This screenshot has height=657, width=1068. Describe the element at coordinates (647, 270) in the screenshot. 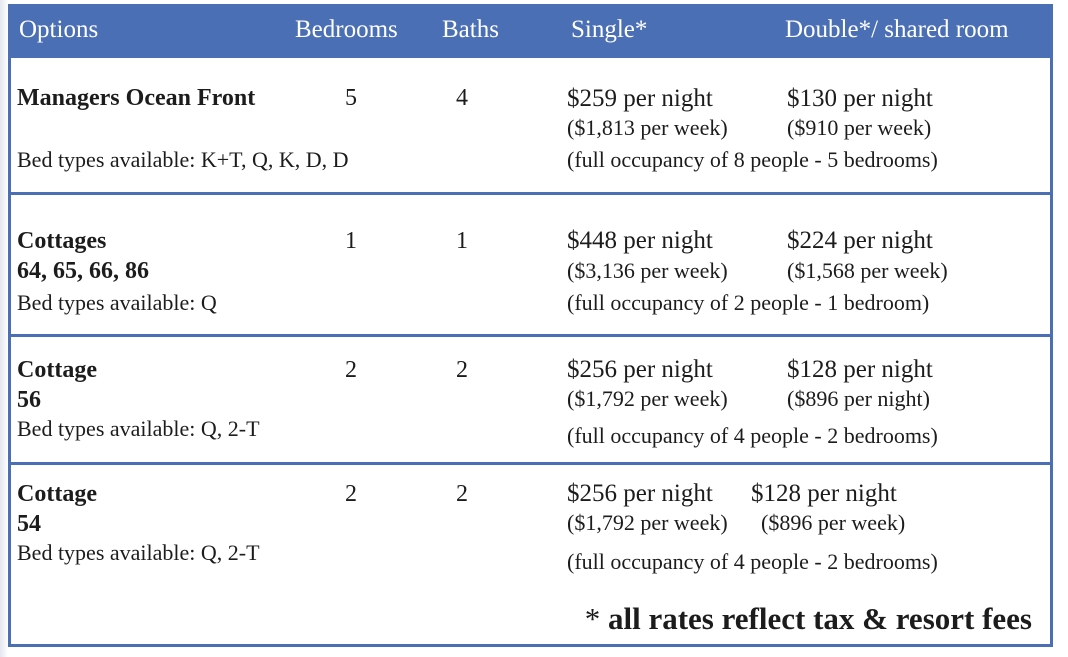

I see `single-week-rate: ($3,136 per week)` at that location.